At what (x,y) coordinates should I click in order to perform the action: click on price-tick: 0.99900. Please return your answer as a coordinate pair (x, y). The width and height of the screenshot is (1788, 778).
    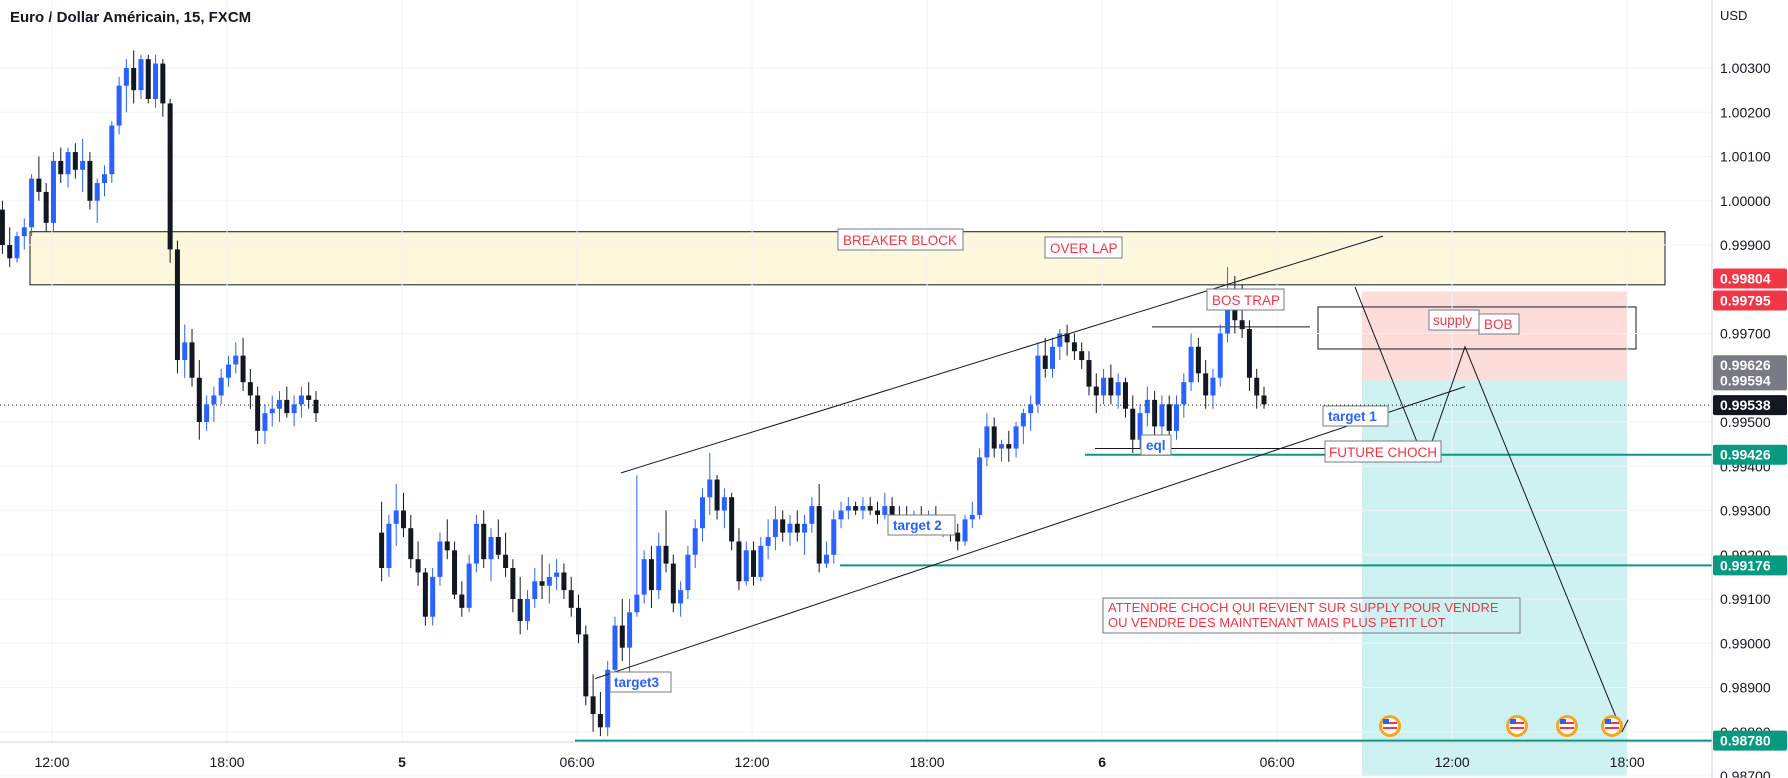
    Looking at the image, I should click on (1745, 245).